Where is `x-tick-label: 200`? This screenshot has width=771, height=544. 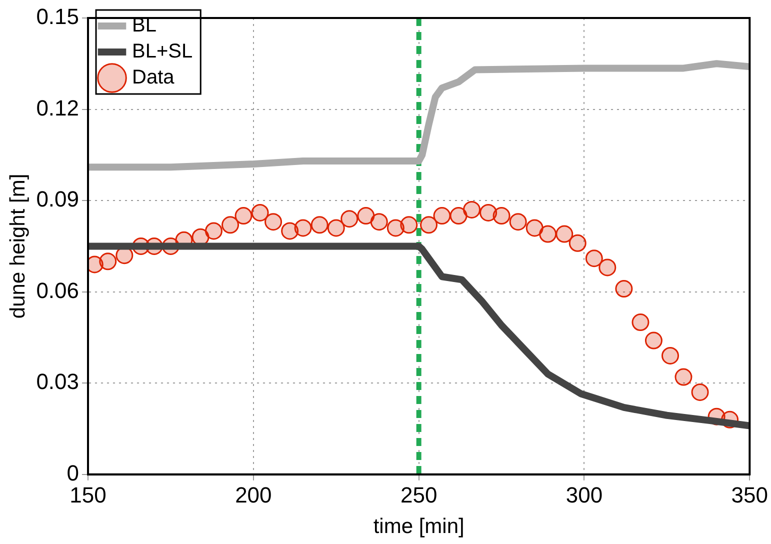
x-tick-label: 200 is located at coordinates (253, 495).